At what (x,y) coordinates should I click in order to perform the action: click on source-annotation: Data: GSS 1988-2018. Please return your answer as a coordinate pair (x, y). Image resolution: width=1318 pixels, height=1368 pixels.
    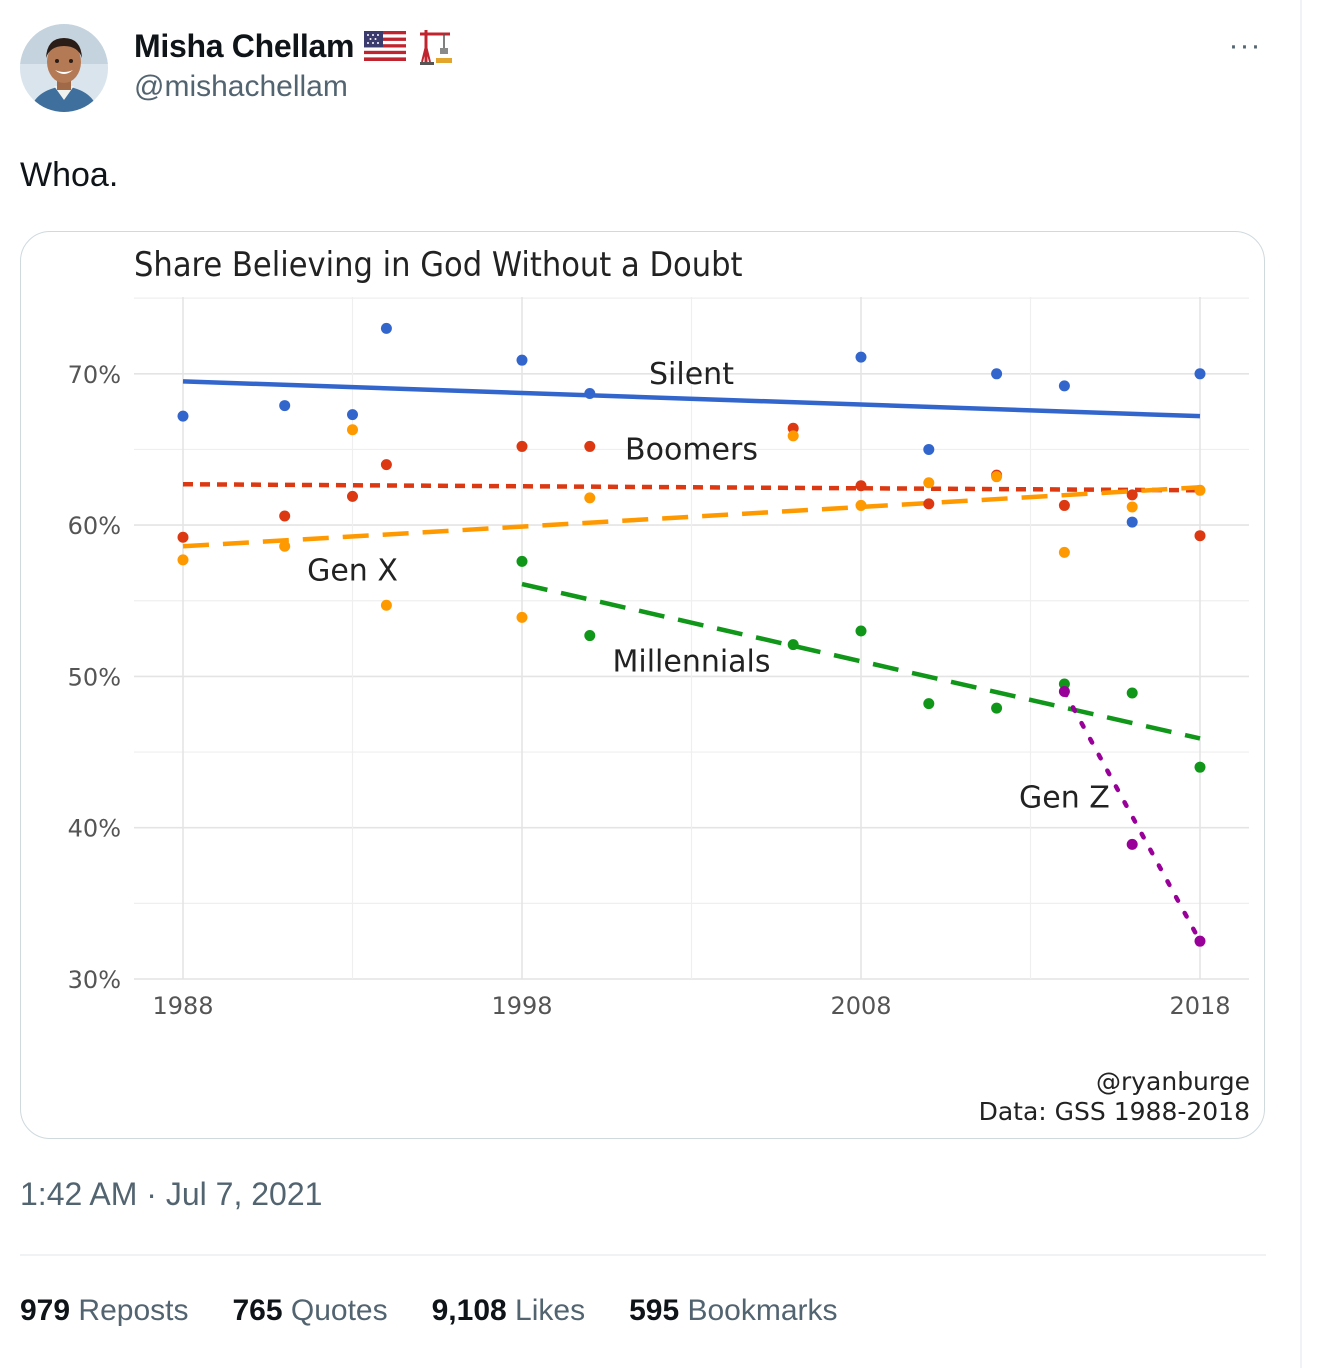
    Looking at the image, I should click on (1114, 1111).